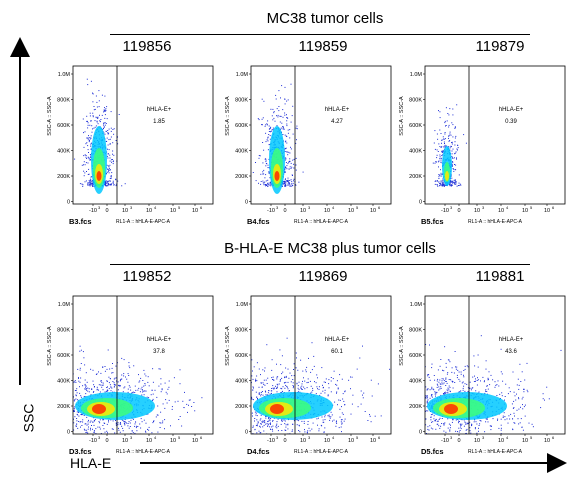 This screenshot has width=577, height=478. Describe the element at coordinates (451, 437) in the screenshot. I see `x-tick-exponent: 3` at that location.